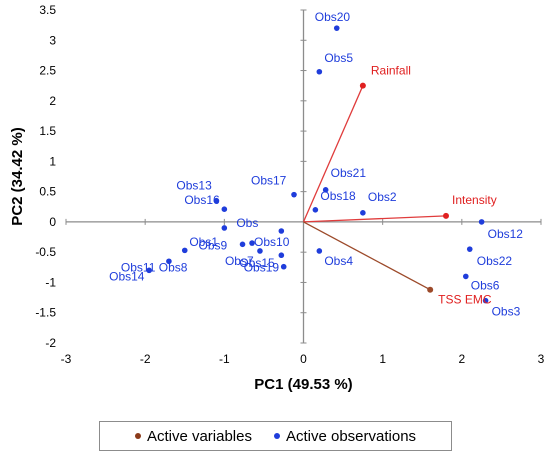 This screenshot has height=460, width=550. What do you see at coordinates (202, 200) in the screenshot?
I see `observation-label: Obs16` at bounding box center [202, 200].